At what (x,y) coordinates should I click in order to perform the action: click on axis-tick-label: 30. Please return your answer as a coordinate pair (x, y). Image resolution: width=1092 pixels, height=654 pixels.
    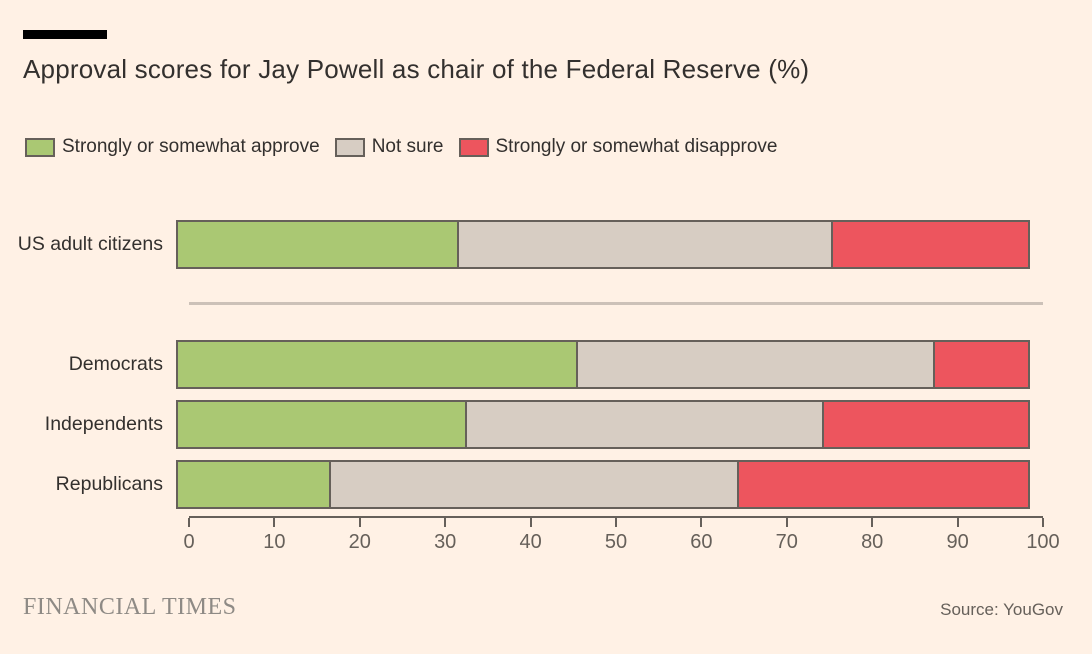
    Looking at the image, I should click on (445, 542).